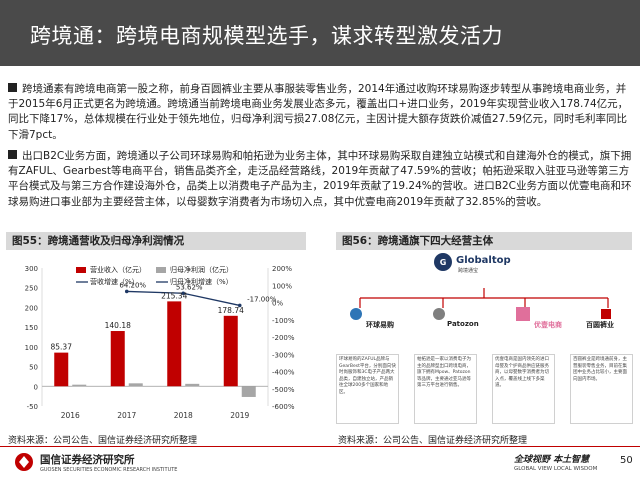 The height and width of the screenshot is (480, 640). Describe the element at coordinates (283, 407) in the screenshot. I see `y-right-tick-label: -600%` at that location.